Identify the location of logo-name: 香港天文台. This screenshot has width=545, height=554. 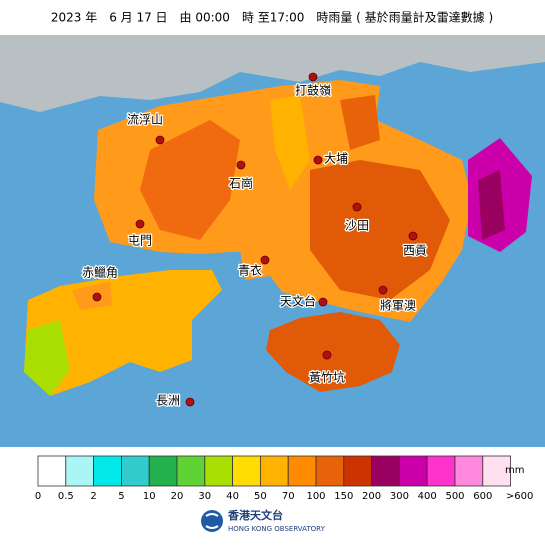
(255, 515).